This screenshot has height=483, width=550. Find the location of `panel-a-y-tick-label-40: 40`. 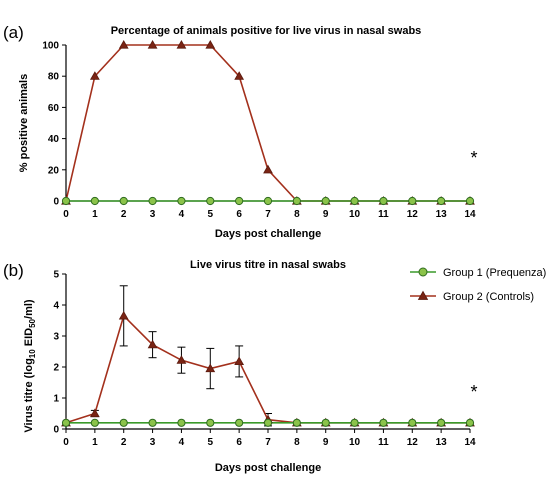

panel-a-y-tick-label-40: 40 is located at coordinates (54, 139).